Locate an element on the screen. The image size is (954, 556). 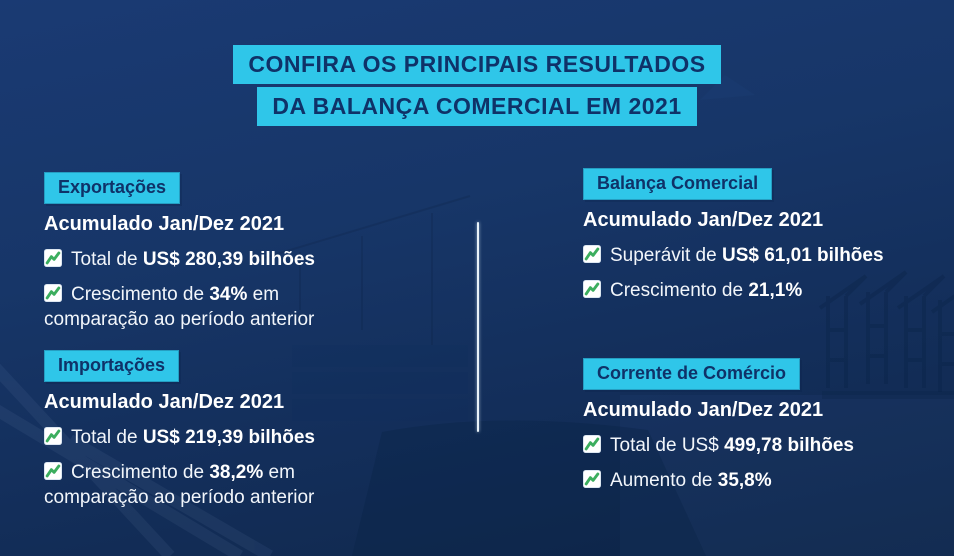
section-label: Balança Comercial is located at coordinates (678, 184).